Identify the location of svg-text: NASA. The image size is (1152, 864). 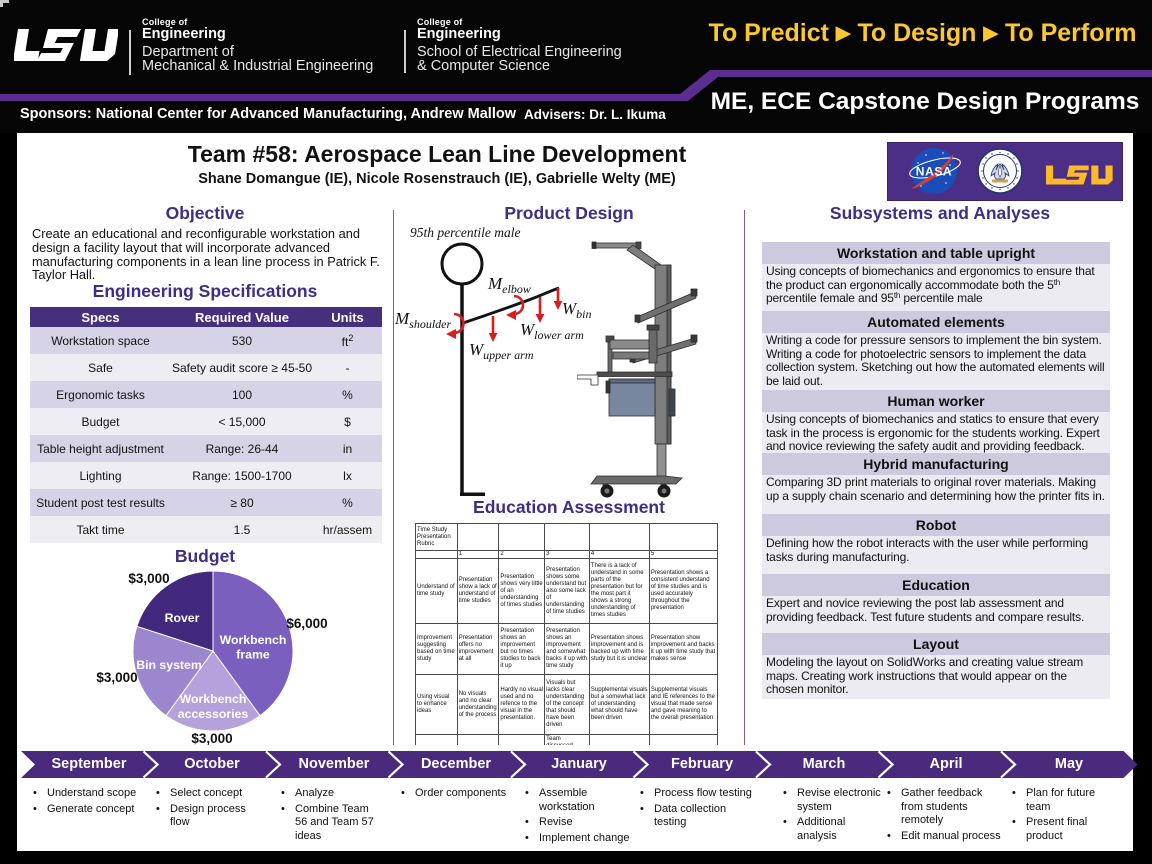
(934, 172).